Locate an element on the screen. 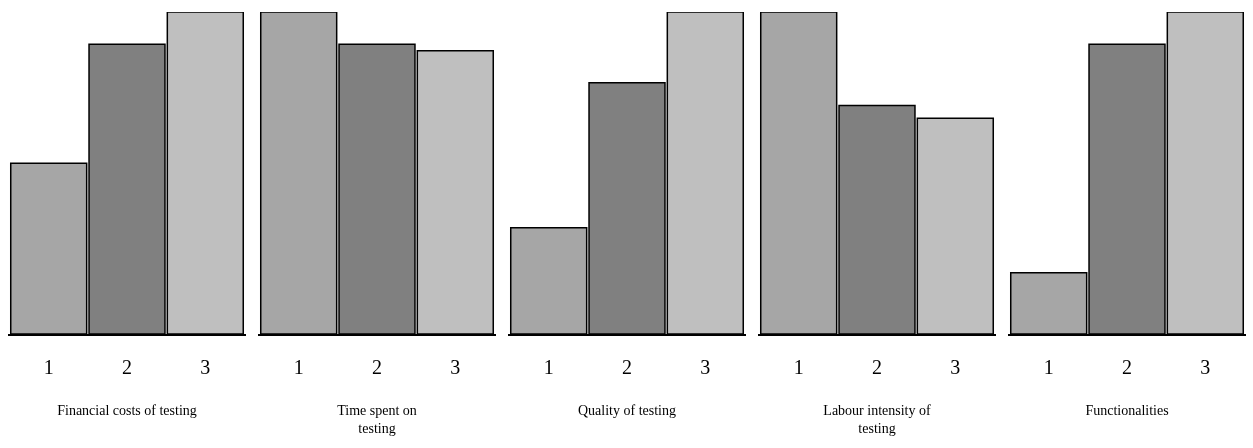  x-axis-title: Financial costs of testing is located at coordinates (127, 410).